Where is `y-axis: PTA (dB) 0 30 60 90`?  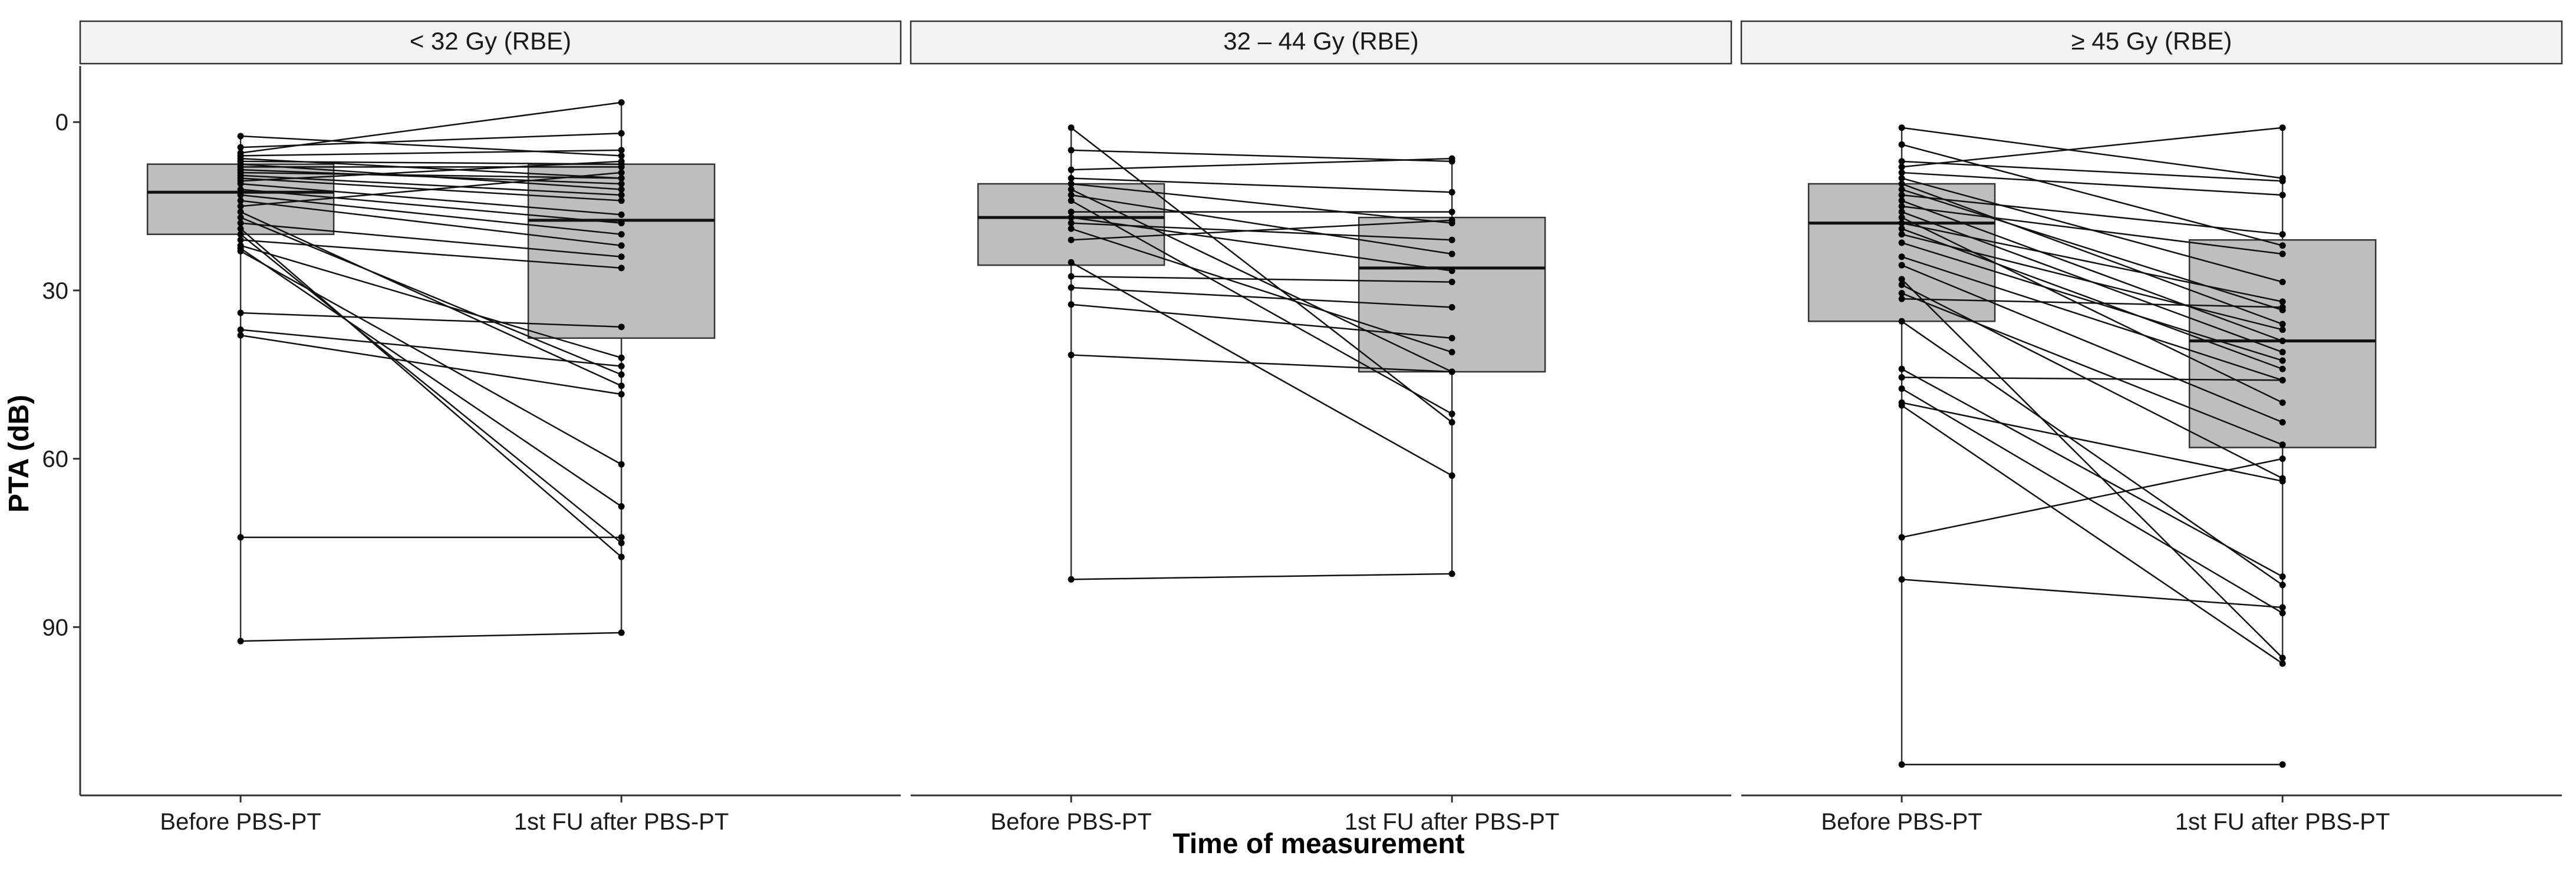 y-axis: PTA (dB) 0 30 60 90 is located at coordinates (42, 430).